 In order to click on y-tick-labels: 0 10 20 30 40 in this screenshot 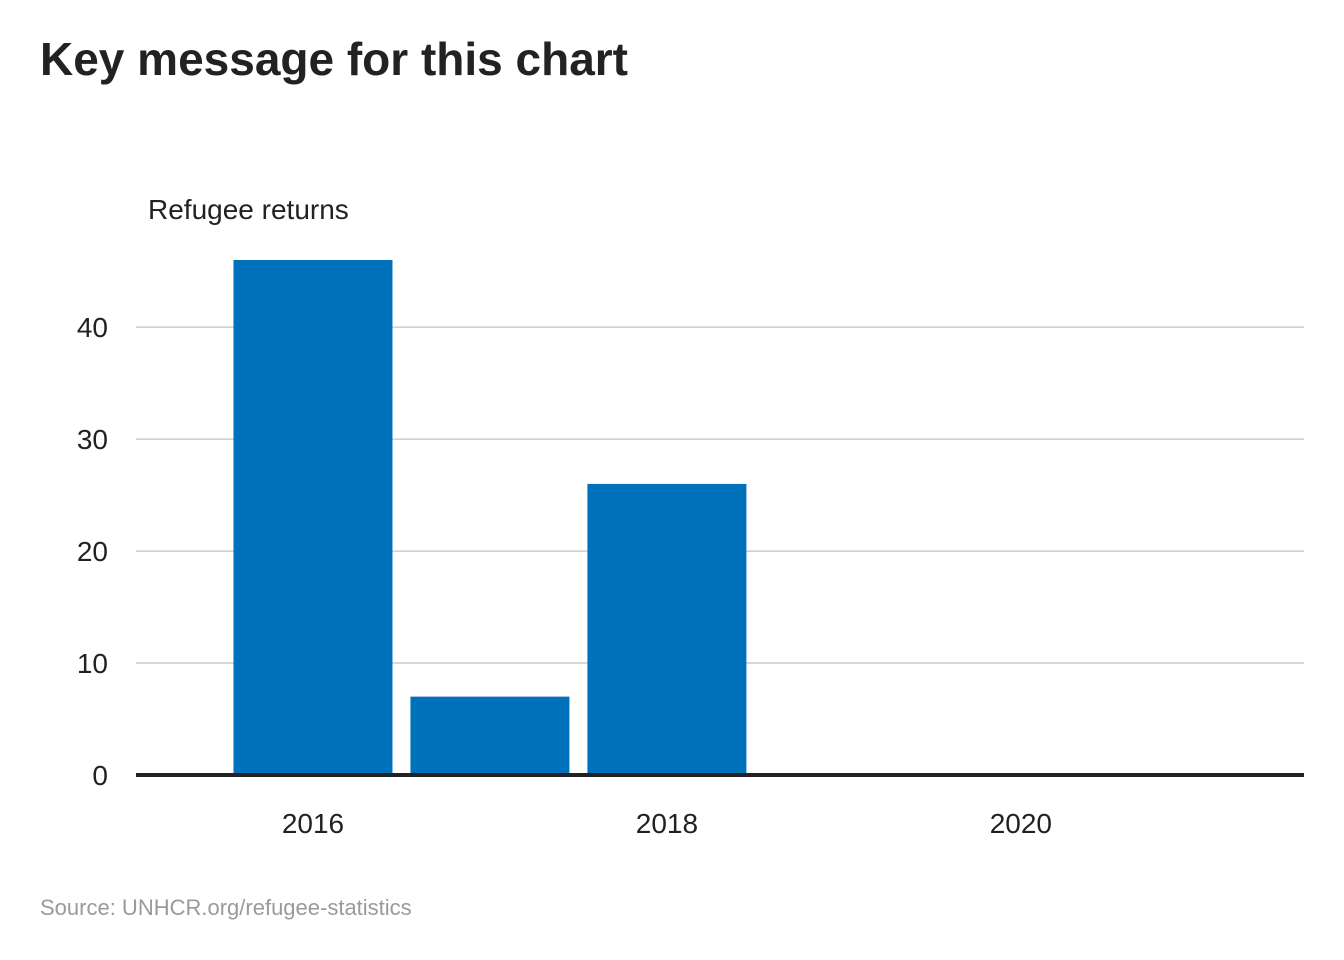, I will do `click(92, 551)`.